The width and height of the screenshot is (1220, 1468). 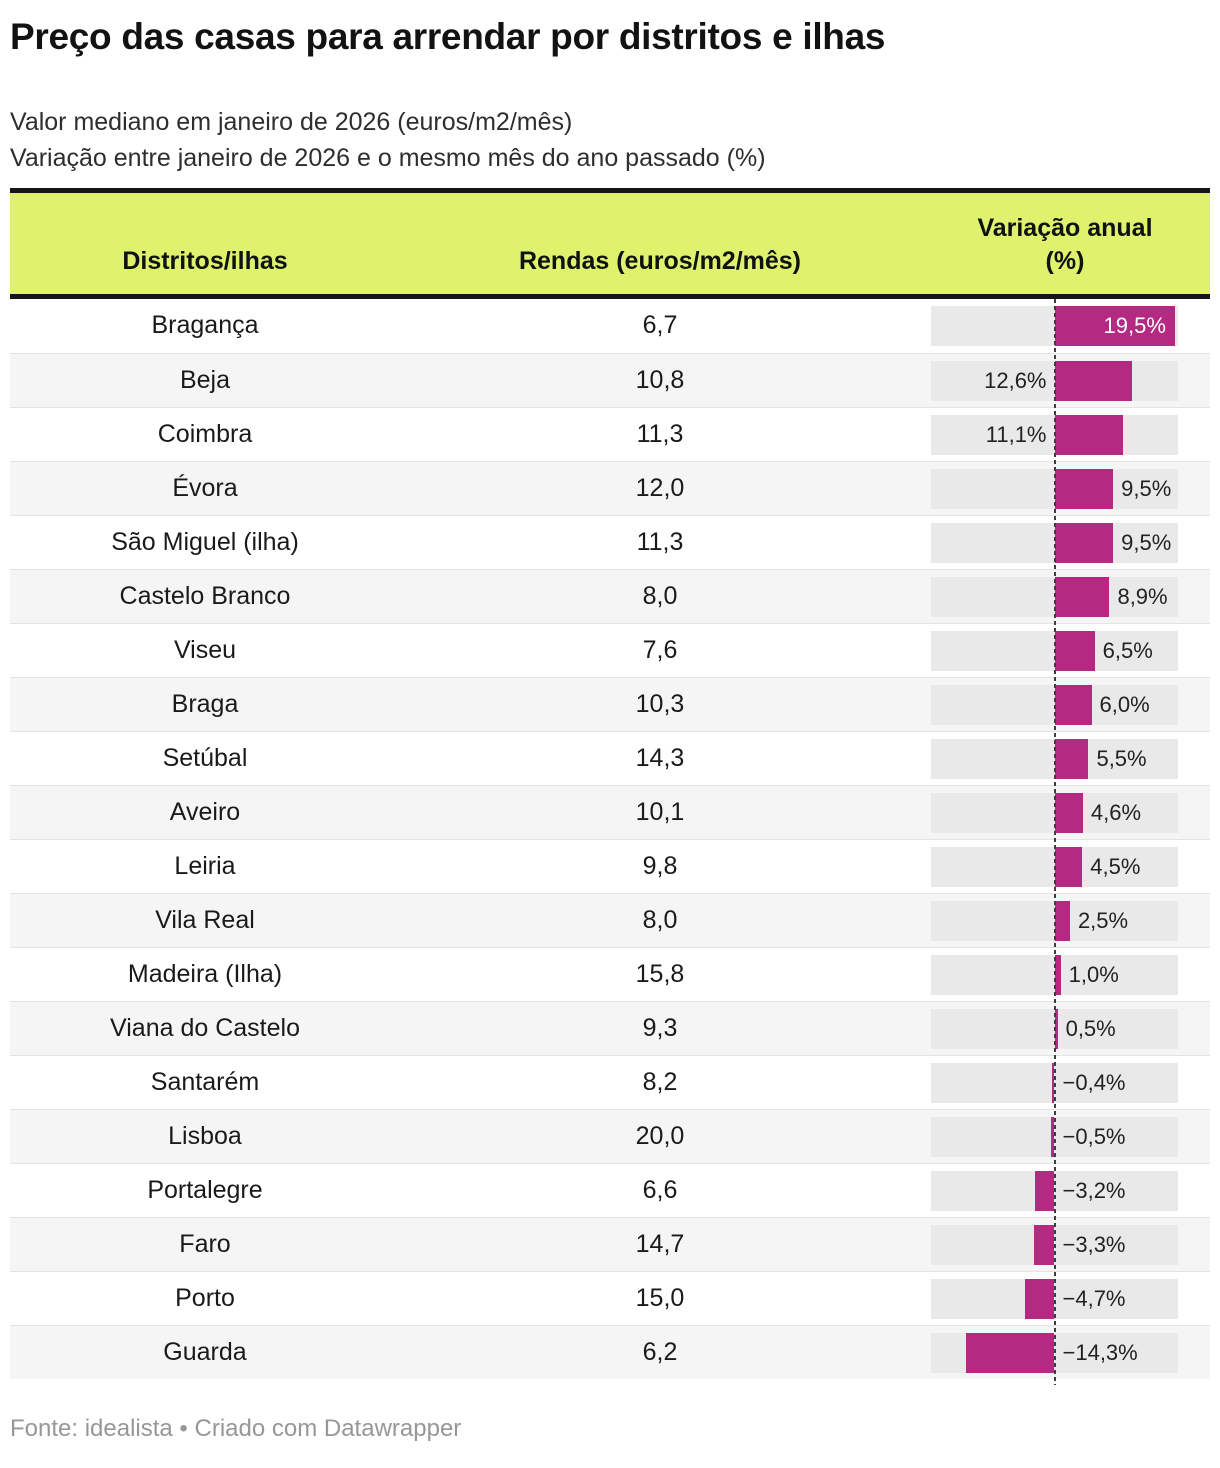 What do you see at coordinates (660, 704) in the screenshot?
I see `renda-value: 10,3` at bounding box center [660, 704].